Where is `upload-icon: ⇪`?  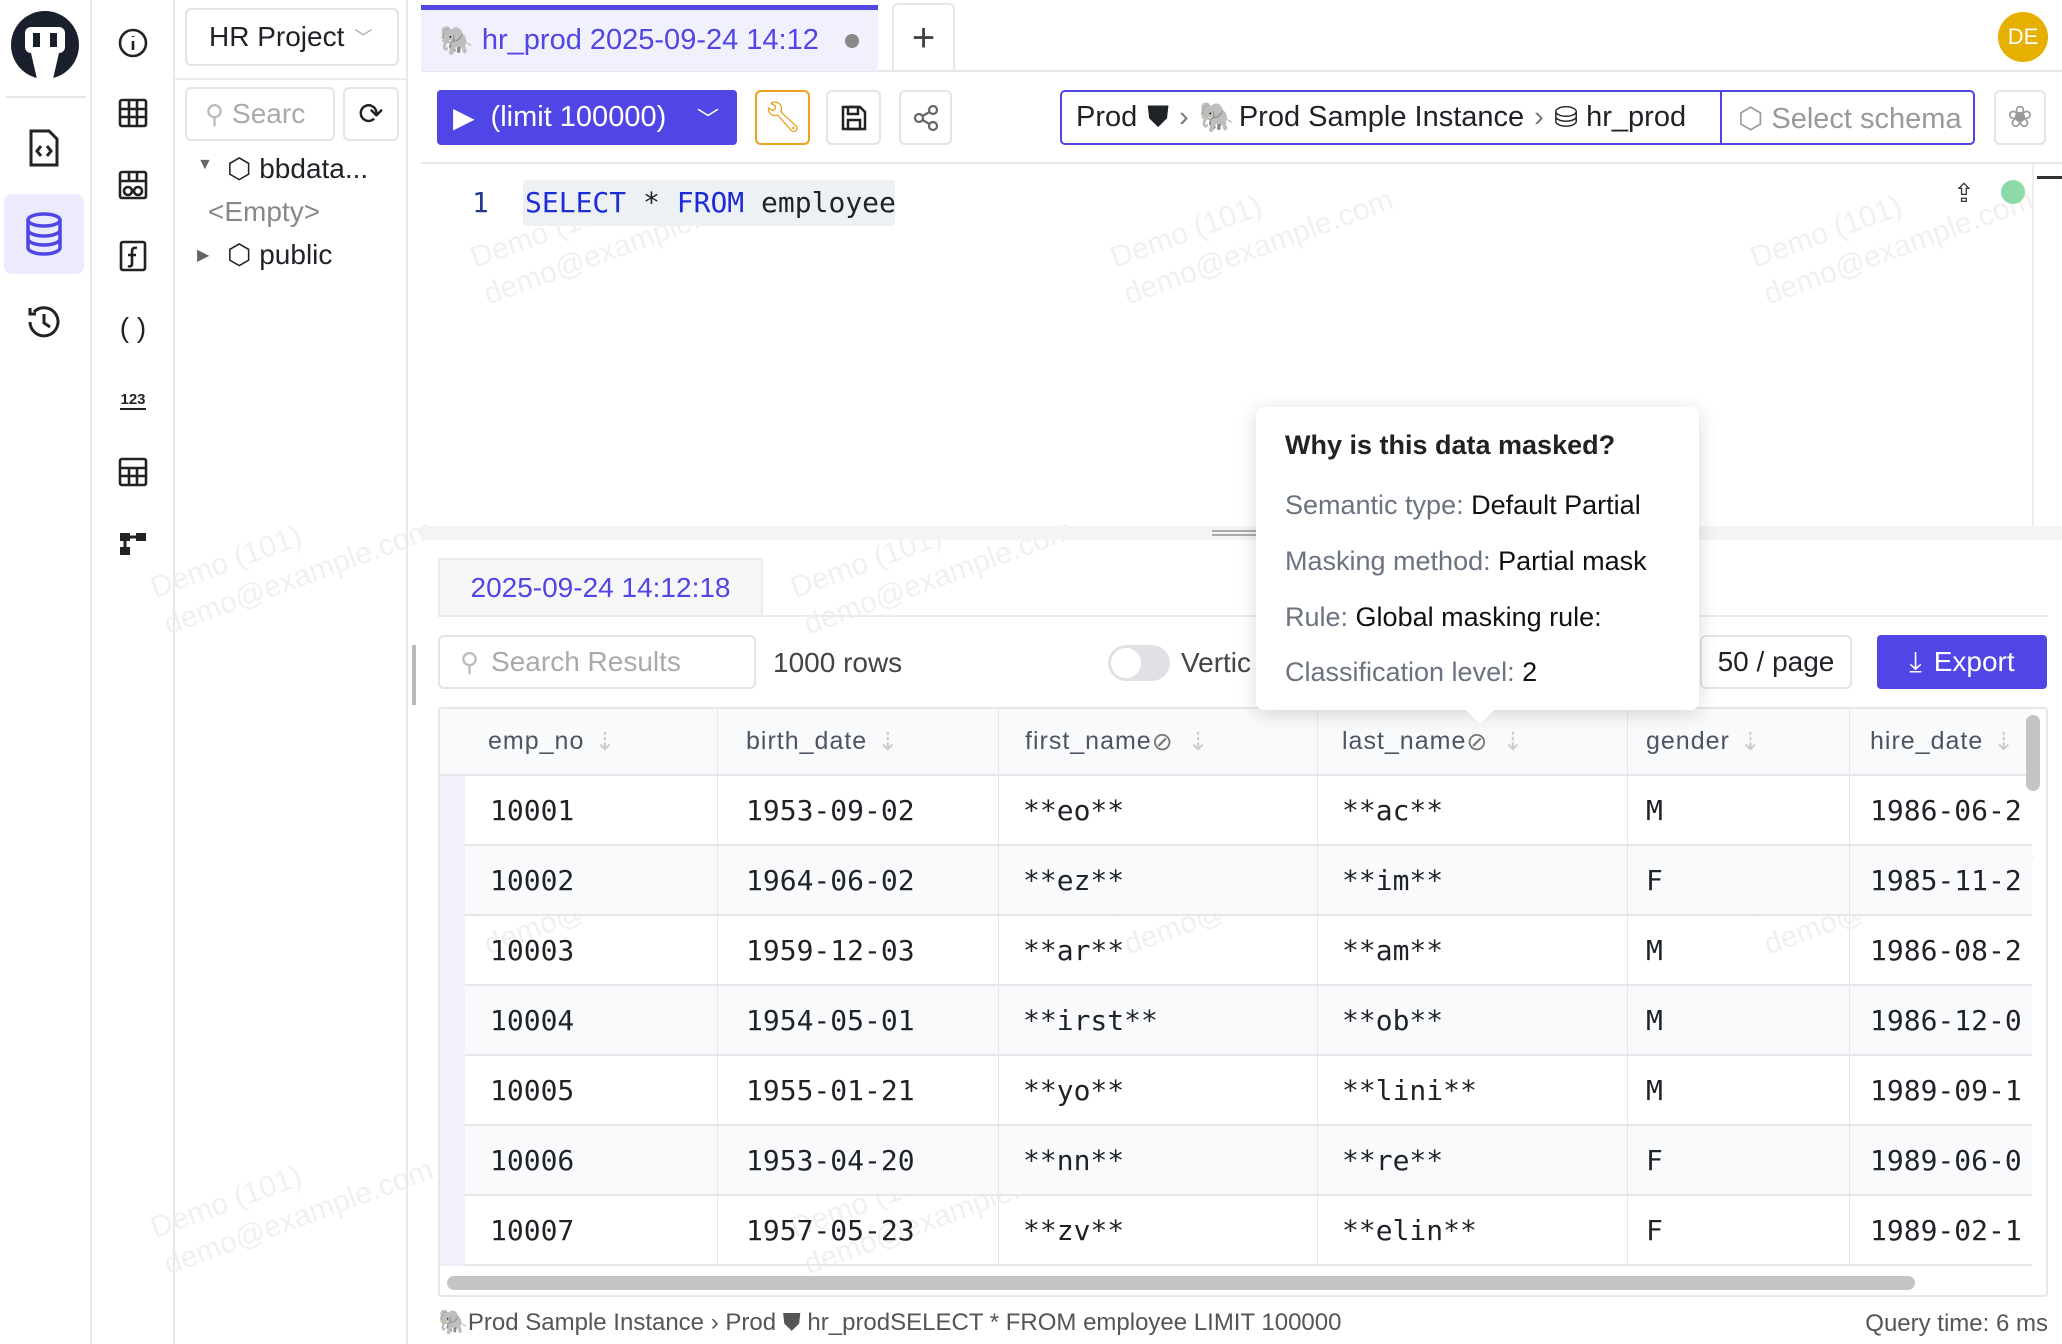
upload-icon: ⇪ is located at coordinates (1964, 193).